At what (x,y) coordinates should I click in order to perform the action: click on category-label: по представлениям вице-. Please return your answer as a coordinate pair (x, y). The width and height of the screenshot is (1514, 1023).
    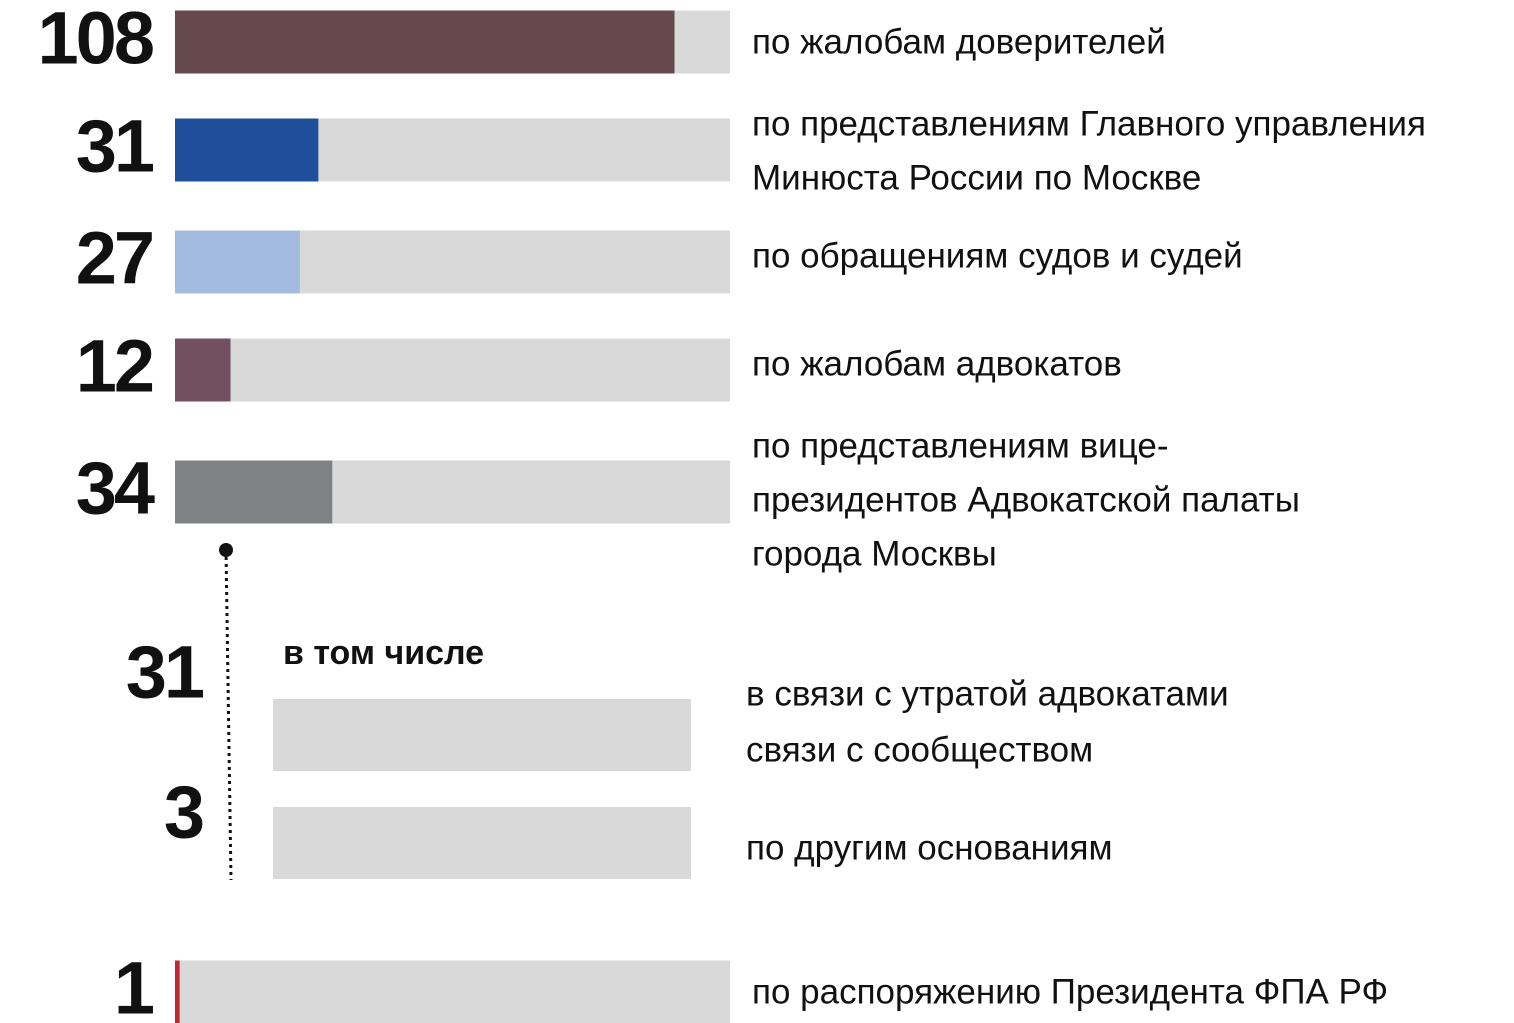
    Looking at the image, I should click on (960, 445).